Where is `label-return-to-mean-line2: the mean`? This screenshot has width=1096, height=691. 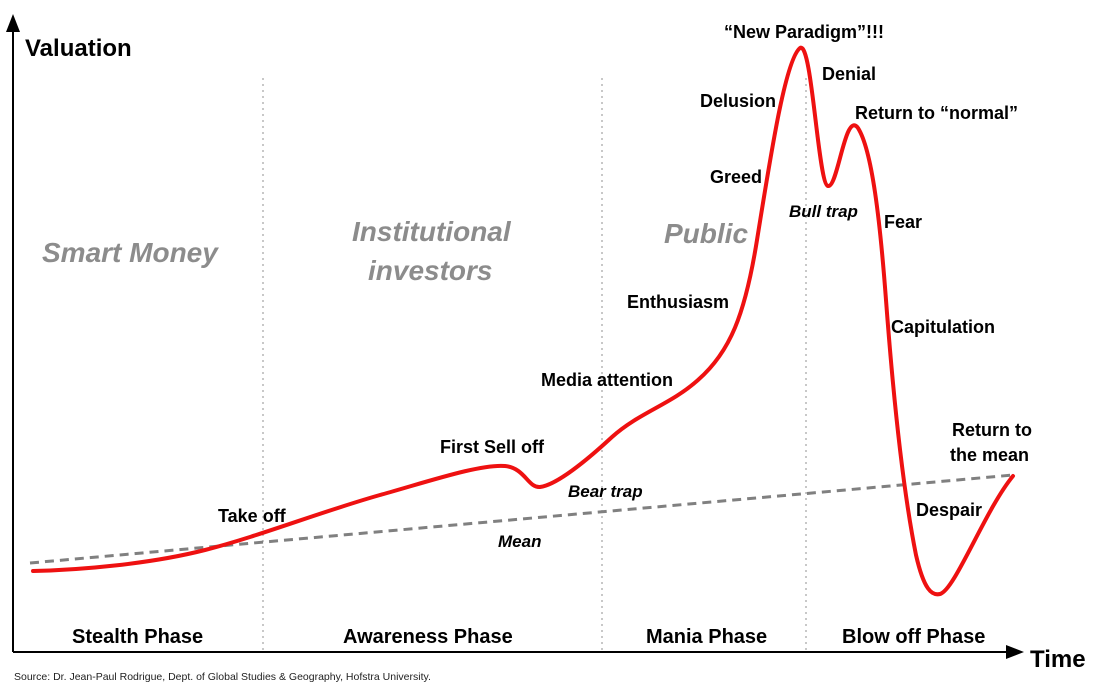 label-return-to-mean-line2: the mean is located at coordinates (989, 455).